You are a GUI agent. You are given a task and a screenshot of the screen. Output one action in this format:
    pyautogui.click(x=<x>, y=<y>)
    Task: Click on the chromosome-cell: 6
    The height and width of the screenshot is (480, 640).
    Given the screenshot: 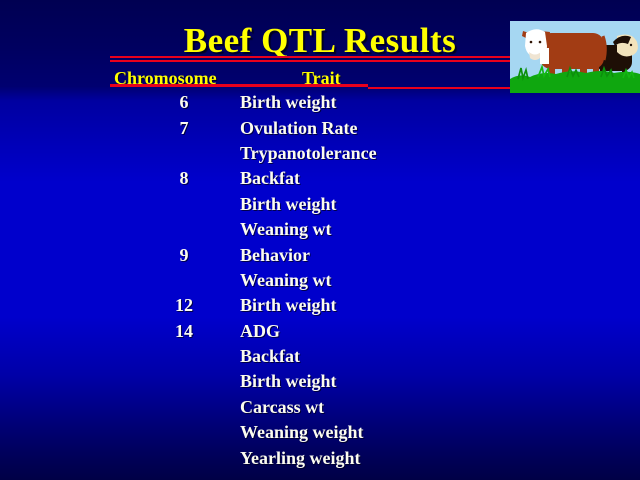 What is the action you would take?
    pyautogui.click(x=184, y=102)
    